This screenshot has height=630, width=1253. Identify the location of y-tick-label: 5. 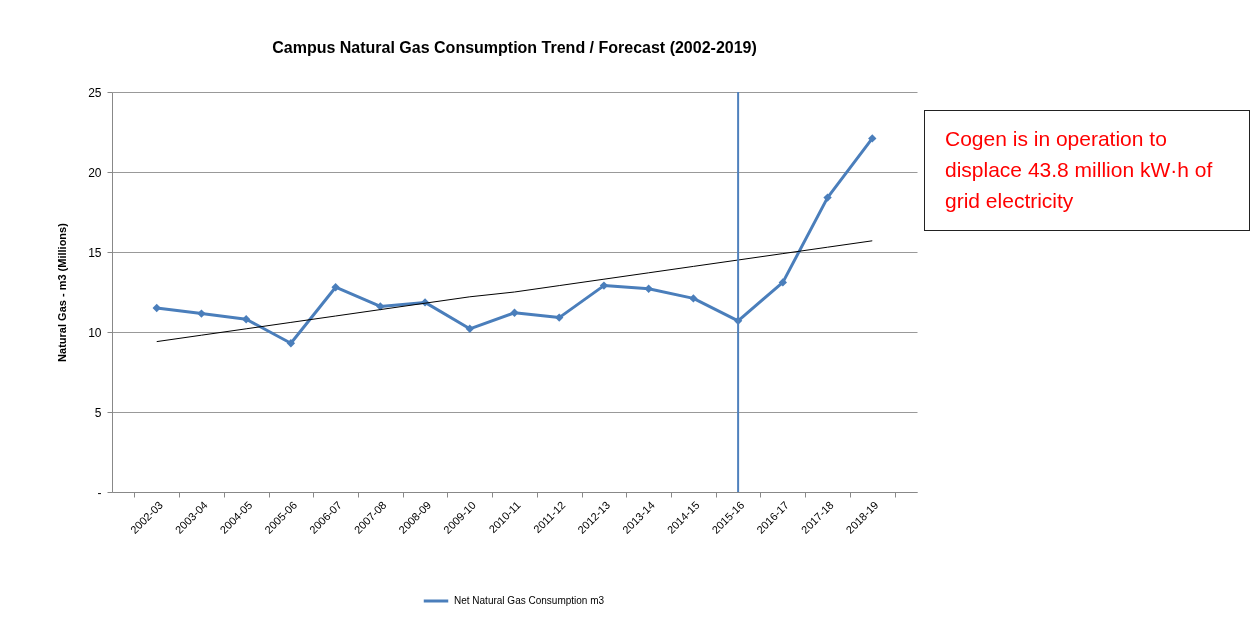
(98, 412).